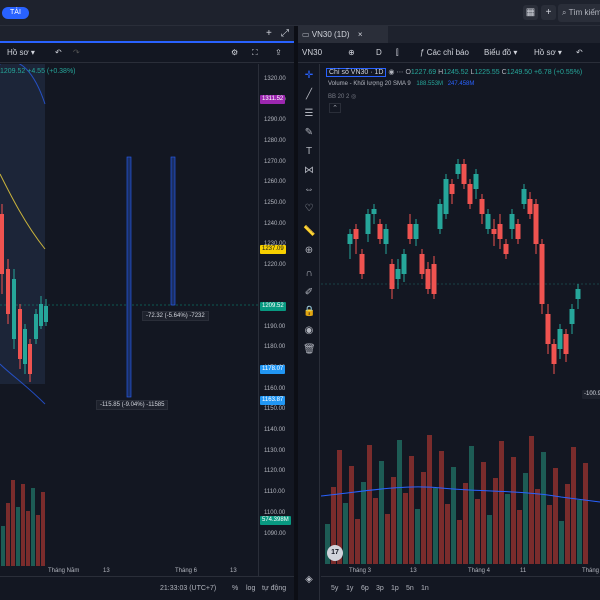  I want to click on redo-icon: ↷, so click(76, 52).